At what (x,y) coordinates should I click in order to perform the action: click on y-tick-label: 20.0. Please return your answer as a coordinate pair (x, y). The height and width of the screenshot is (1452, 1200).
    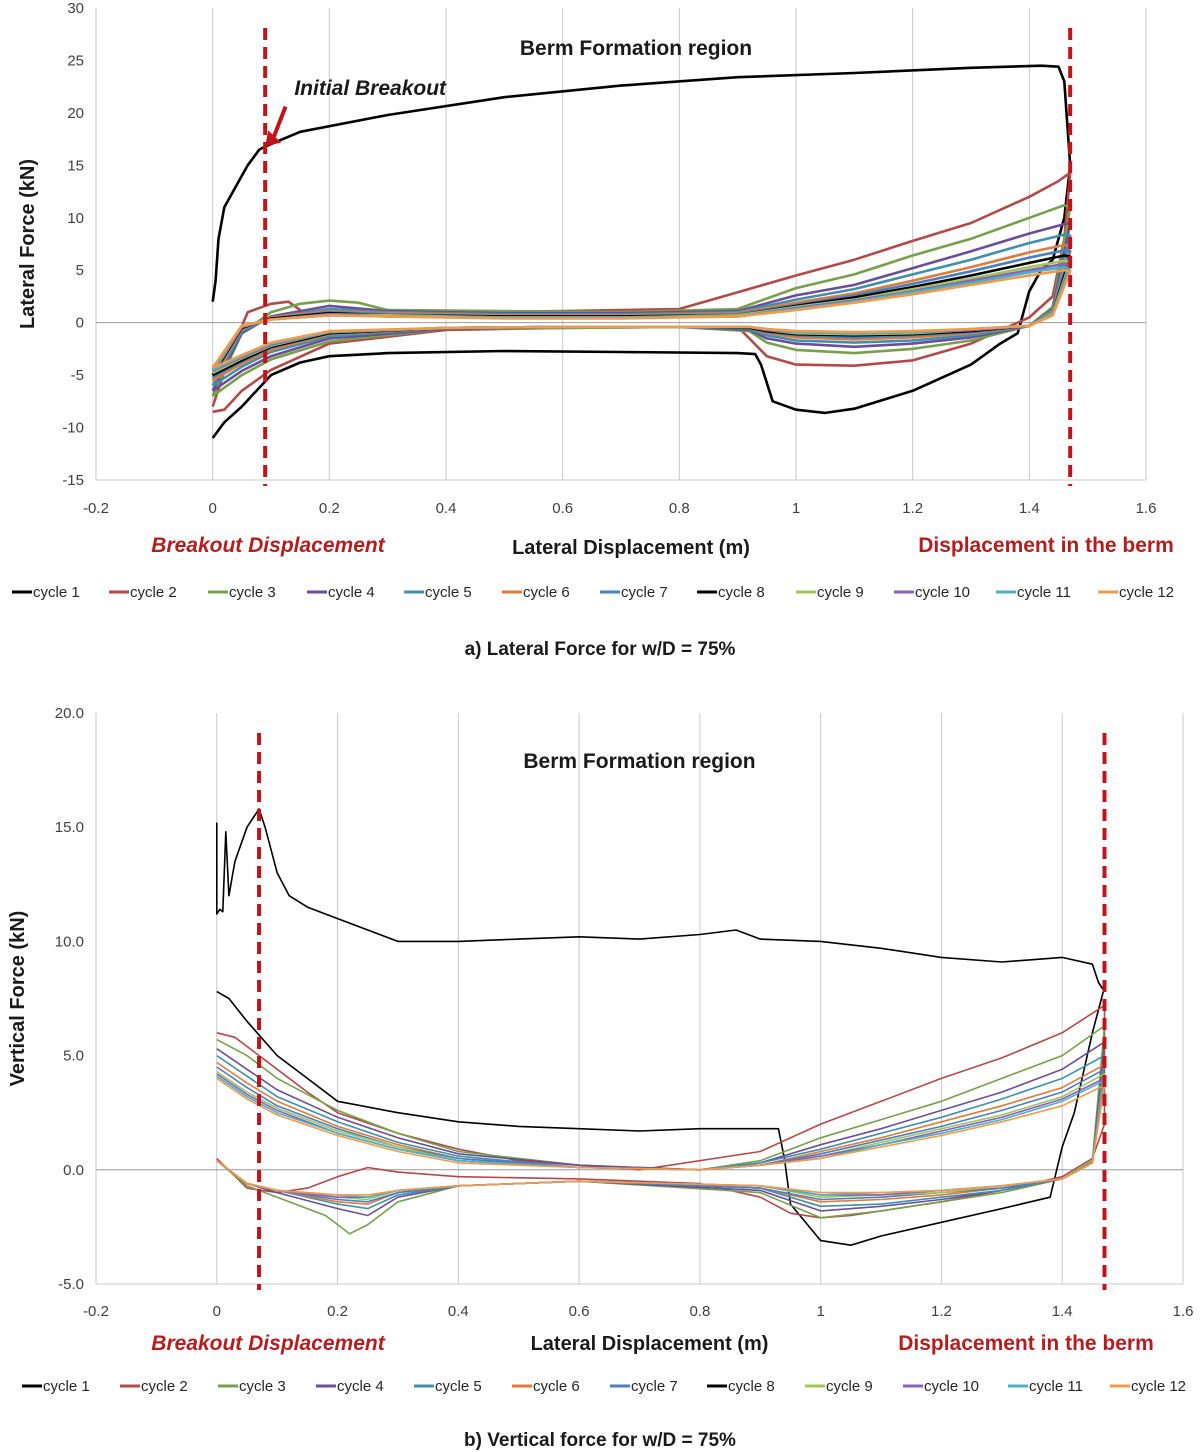
    Looking at the image, I should click on (69, 713).